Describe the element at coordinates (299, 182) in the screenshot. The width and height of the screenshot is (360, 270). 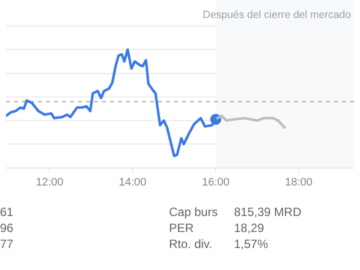
I see `x-tick-label: 18:00` at that location.